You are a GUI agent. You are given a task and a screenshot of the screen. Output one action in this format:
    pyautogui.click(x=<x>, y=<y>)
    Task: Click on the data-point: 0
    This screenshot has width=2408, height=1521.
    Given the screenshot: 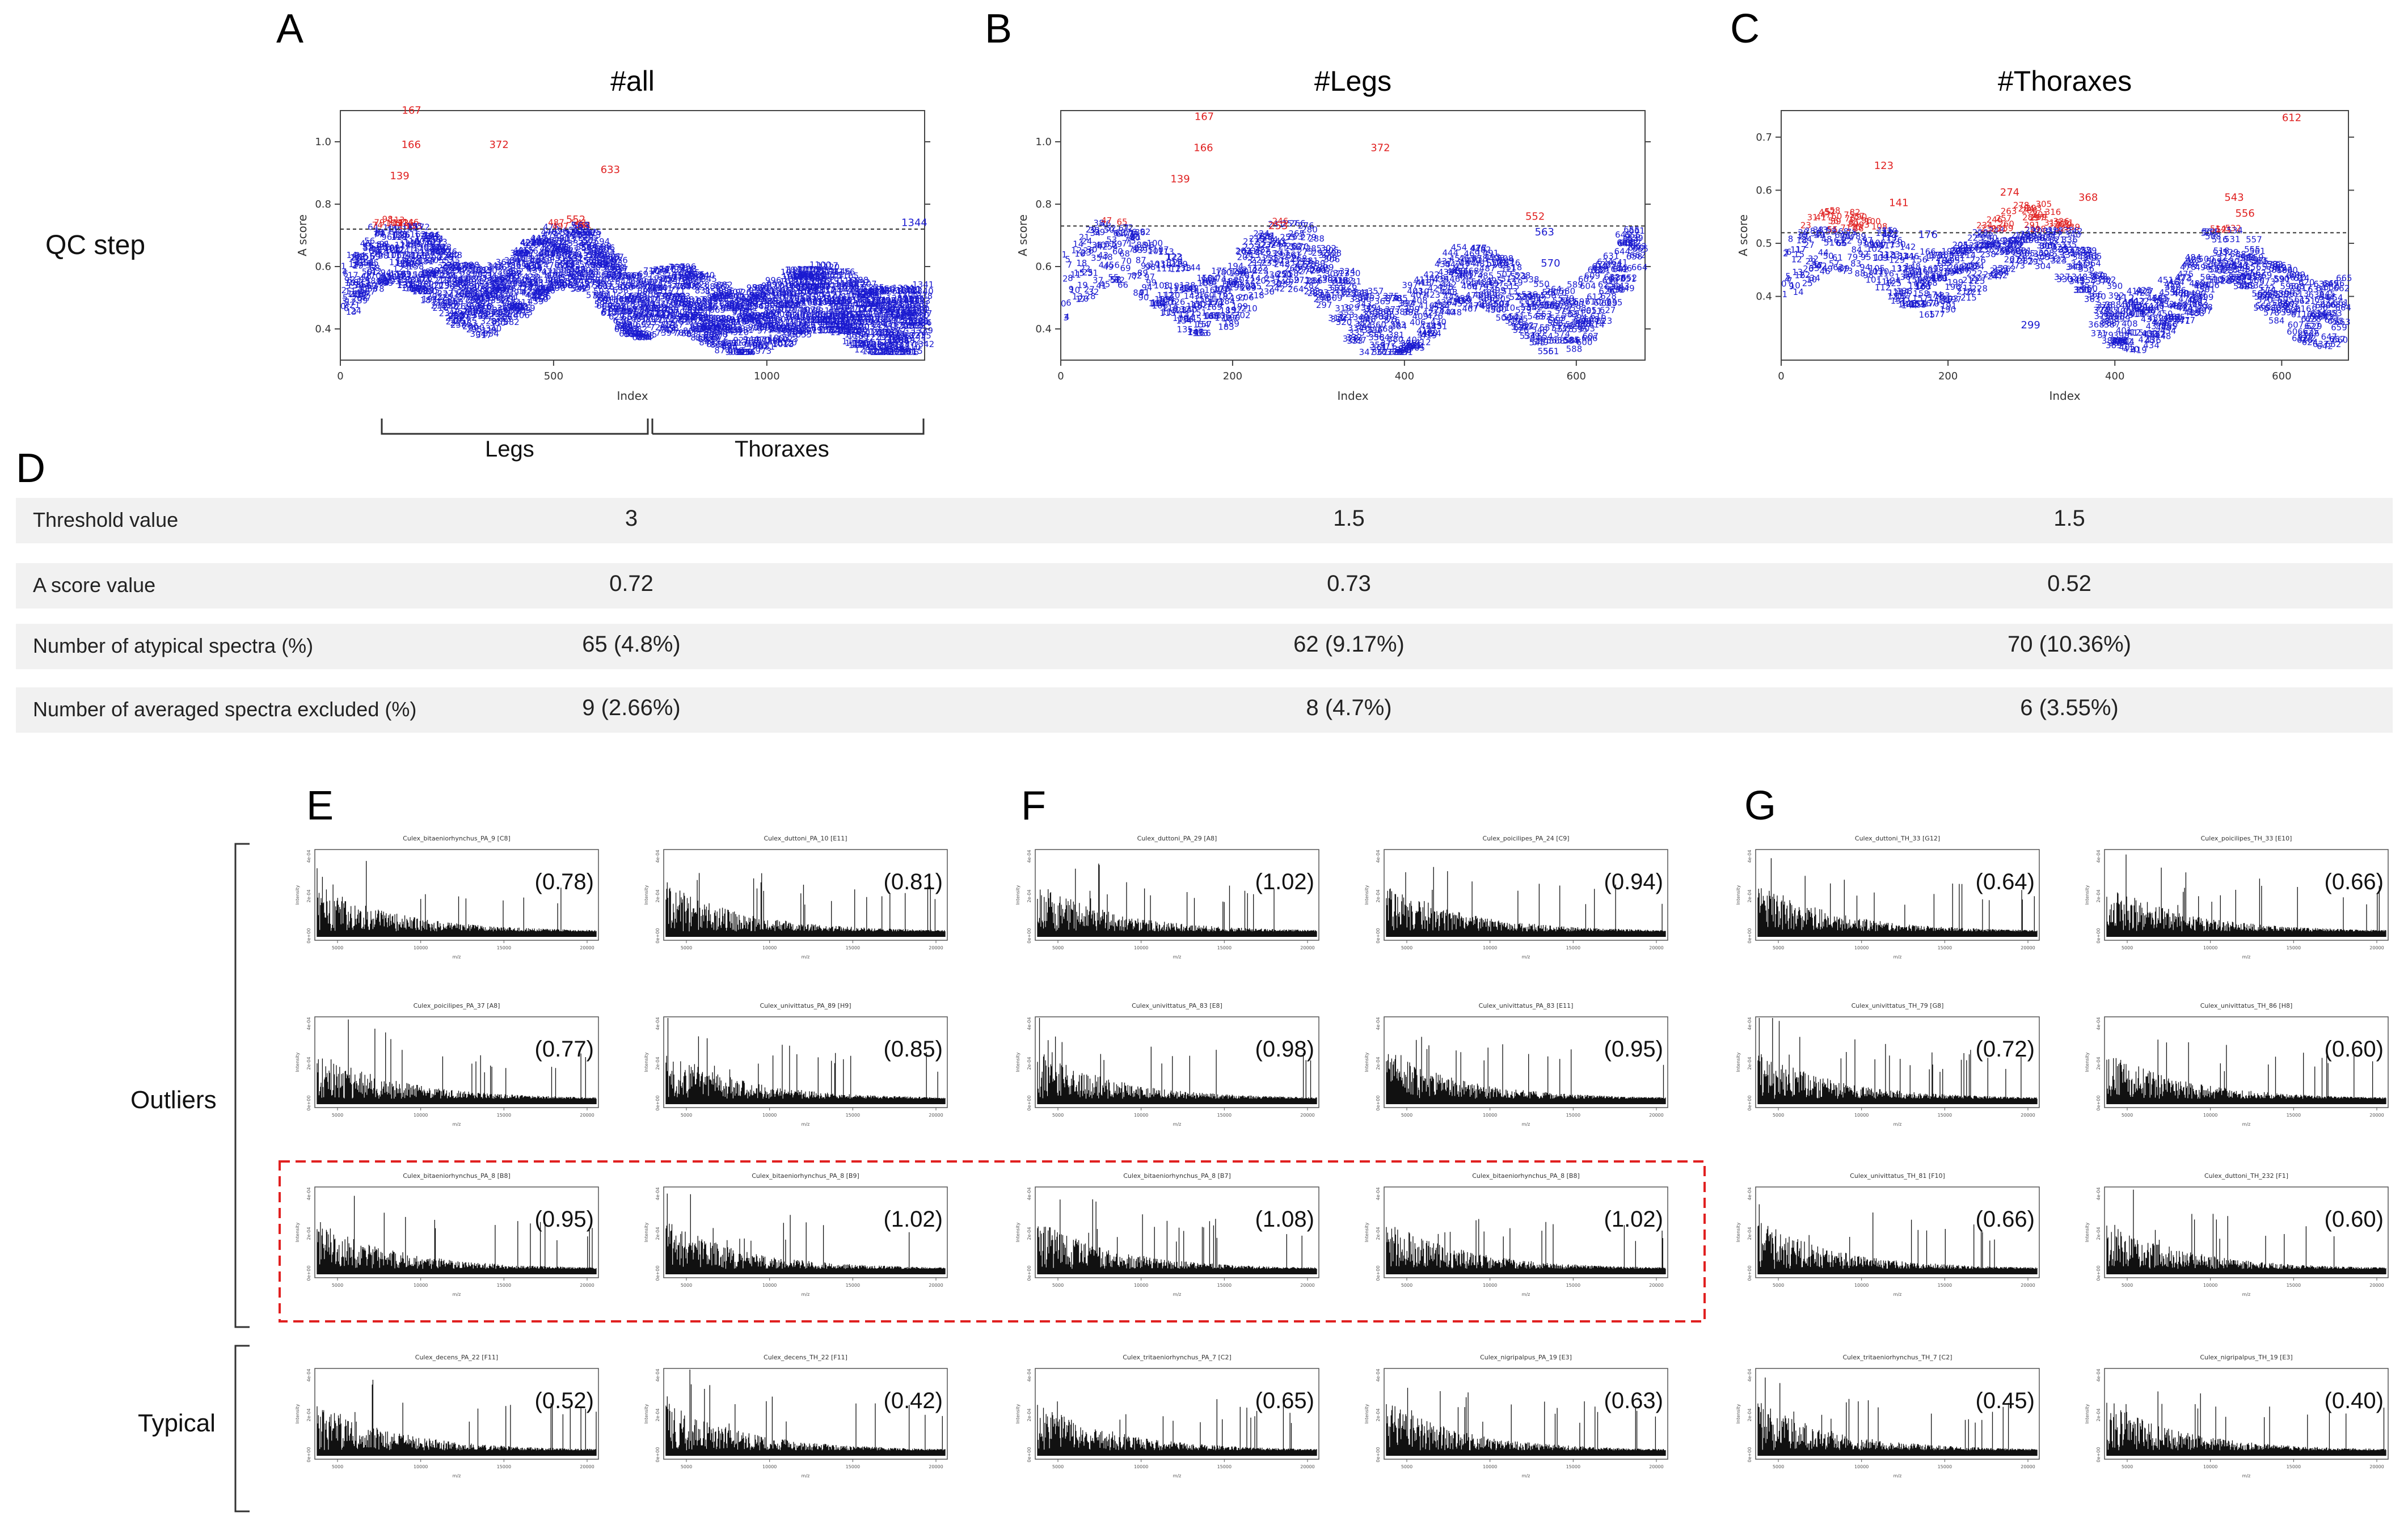 What is the action you would take?
    pyautogui.click(x=343, y=306)
    